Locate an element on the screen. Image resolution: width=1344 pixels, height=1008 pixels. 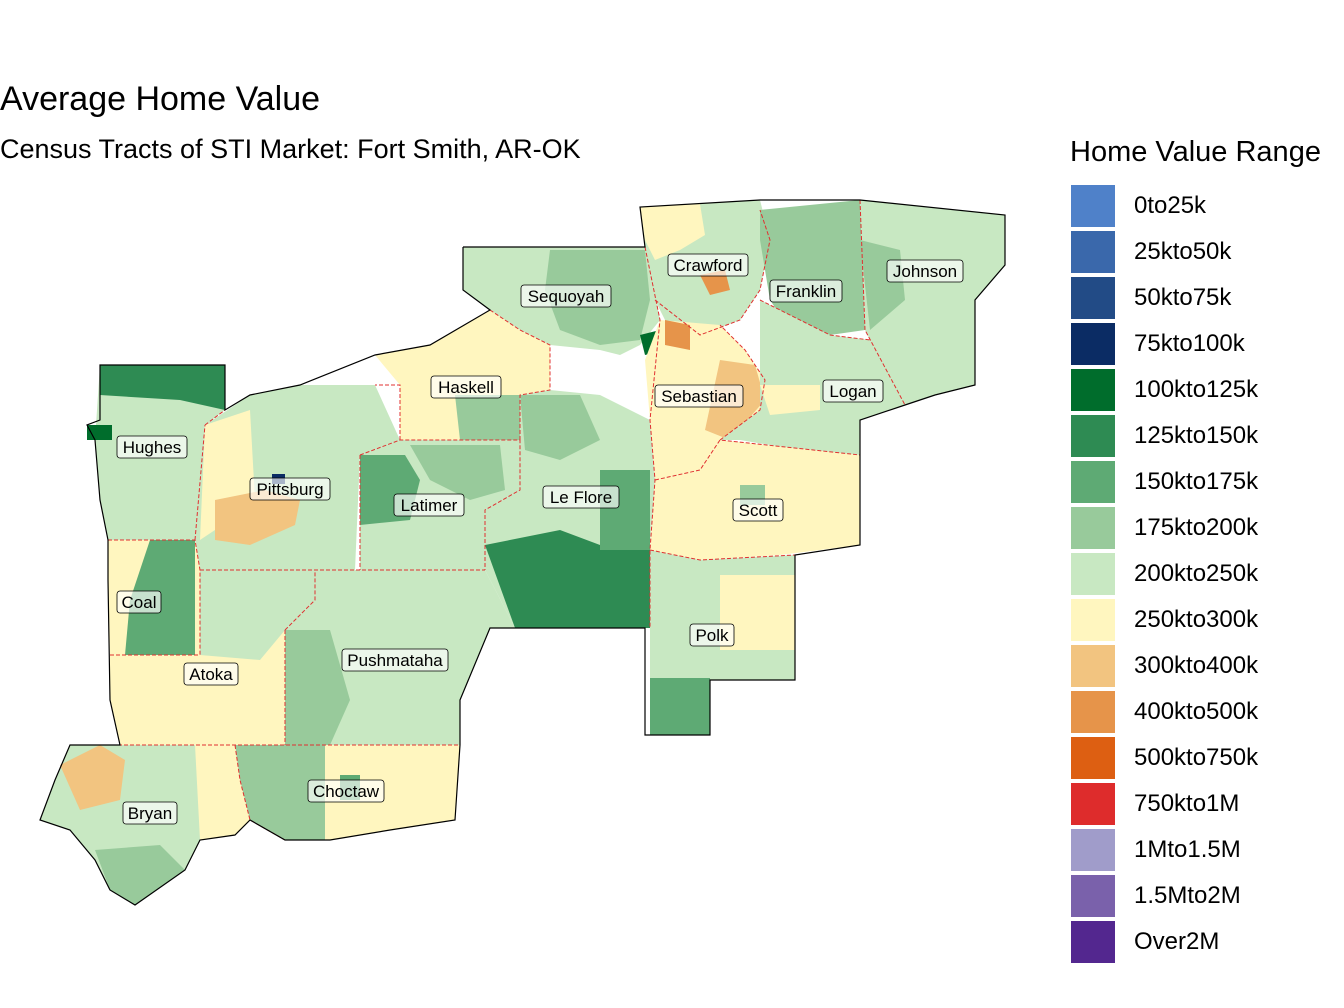
county-name: Polk is located at coordinates (712, 635).